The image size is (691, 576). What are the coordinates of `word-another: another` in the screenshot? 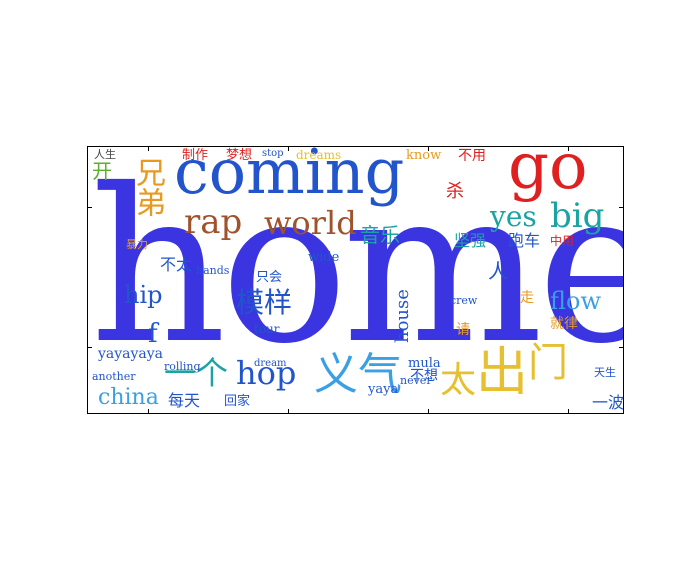 It's located at (114, 376).